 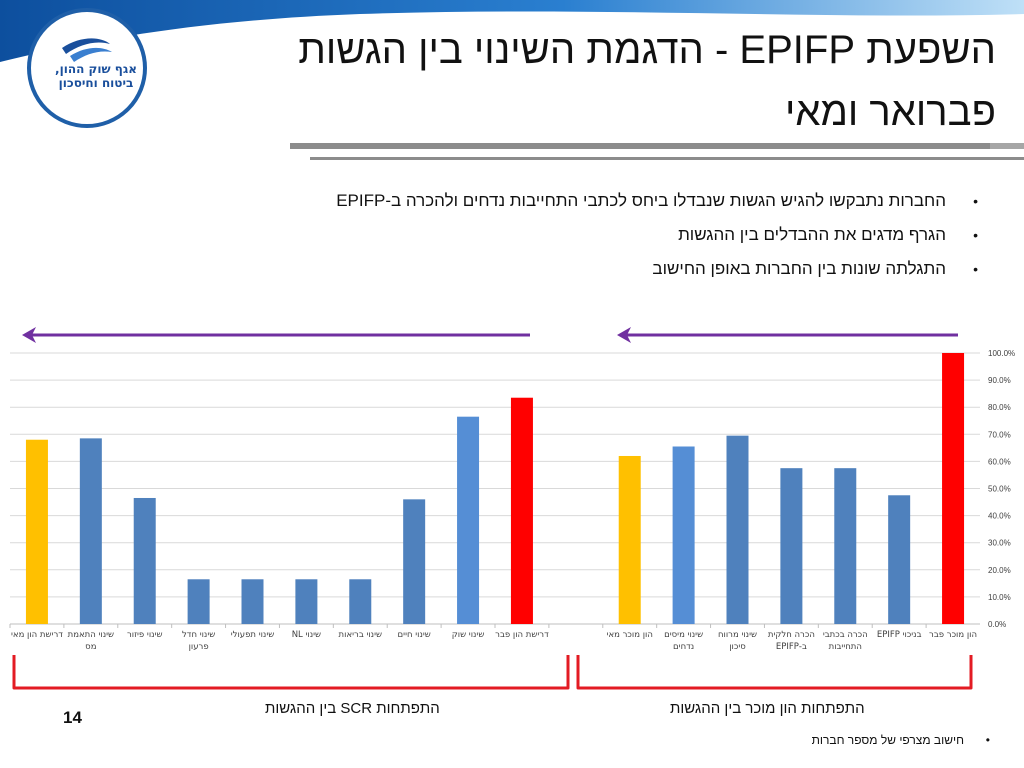 I want to click on x-tick-label: בניכוי EPIFP, so click(x=899, y=635).